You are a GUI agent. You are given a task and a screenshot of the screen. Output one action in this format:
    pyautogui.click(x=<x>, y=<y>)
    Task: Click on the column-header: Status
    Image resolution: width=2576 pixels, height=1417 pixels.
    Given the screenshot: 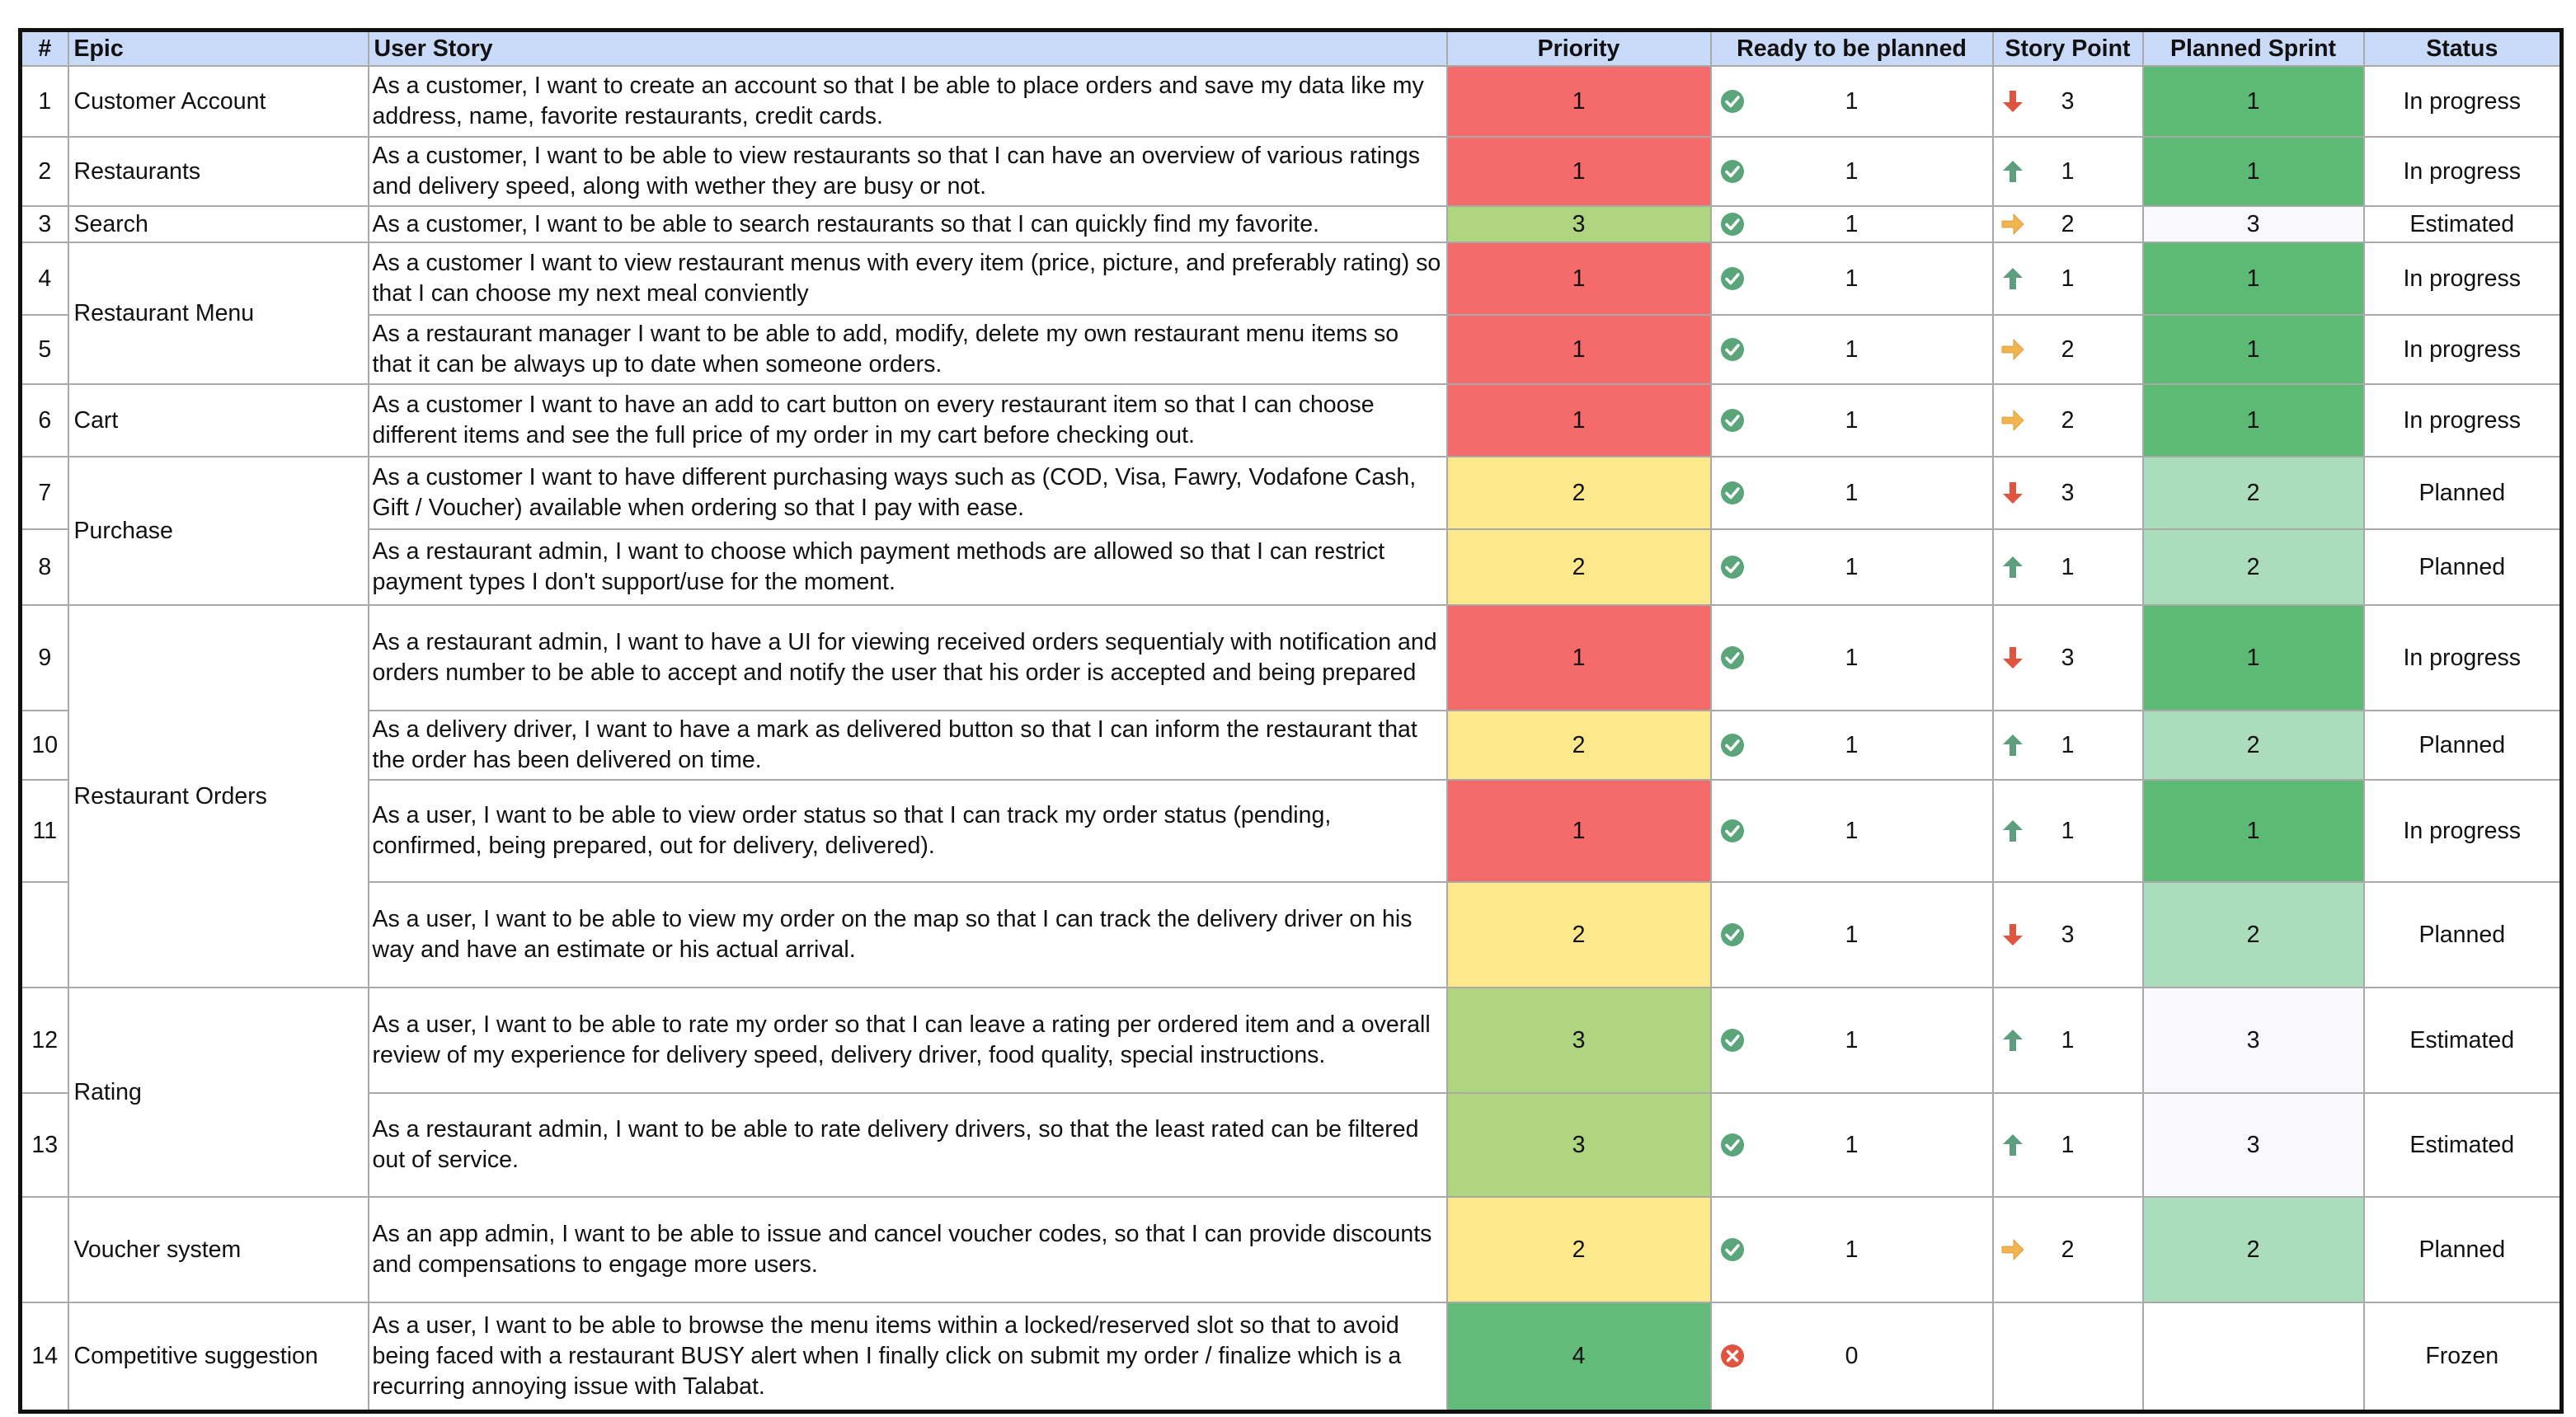 What is the action you would take?
    pyautogui.click(x=2462, y=48)
    